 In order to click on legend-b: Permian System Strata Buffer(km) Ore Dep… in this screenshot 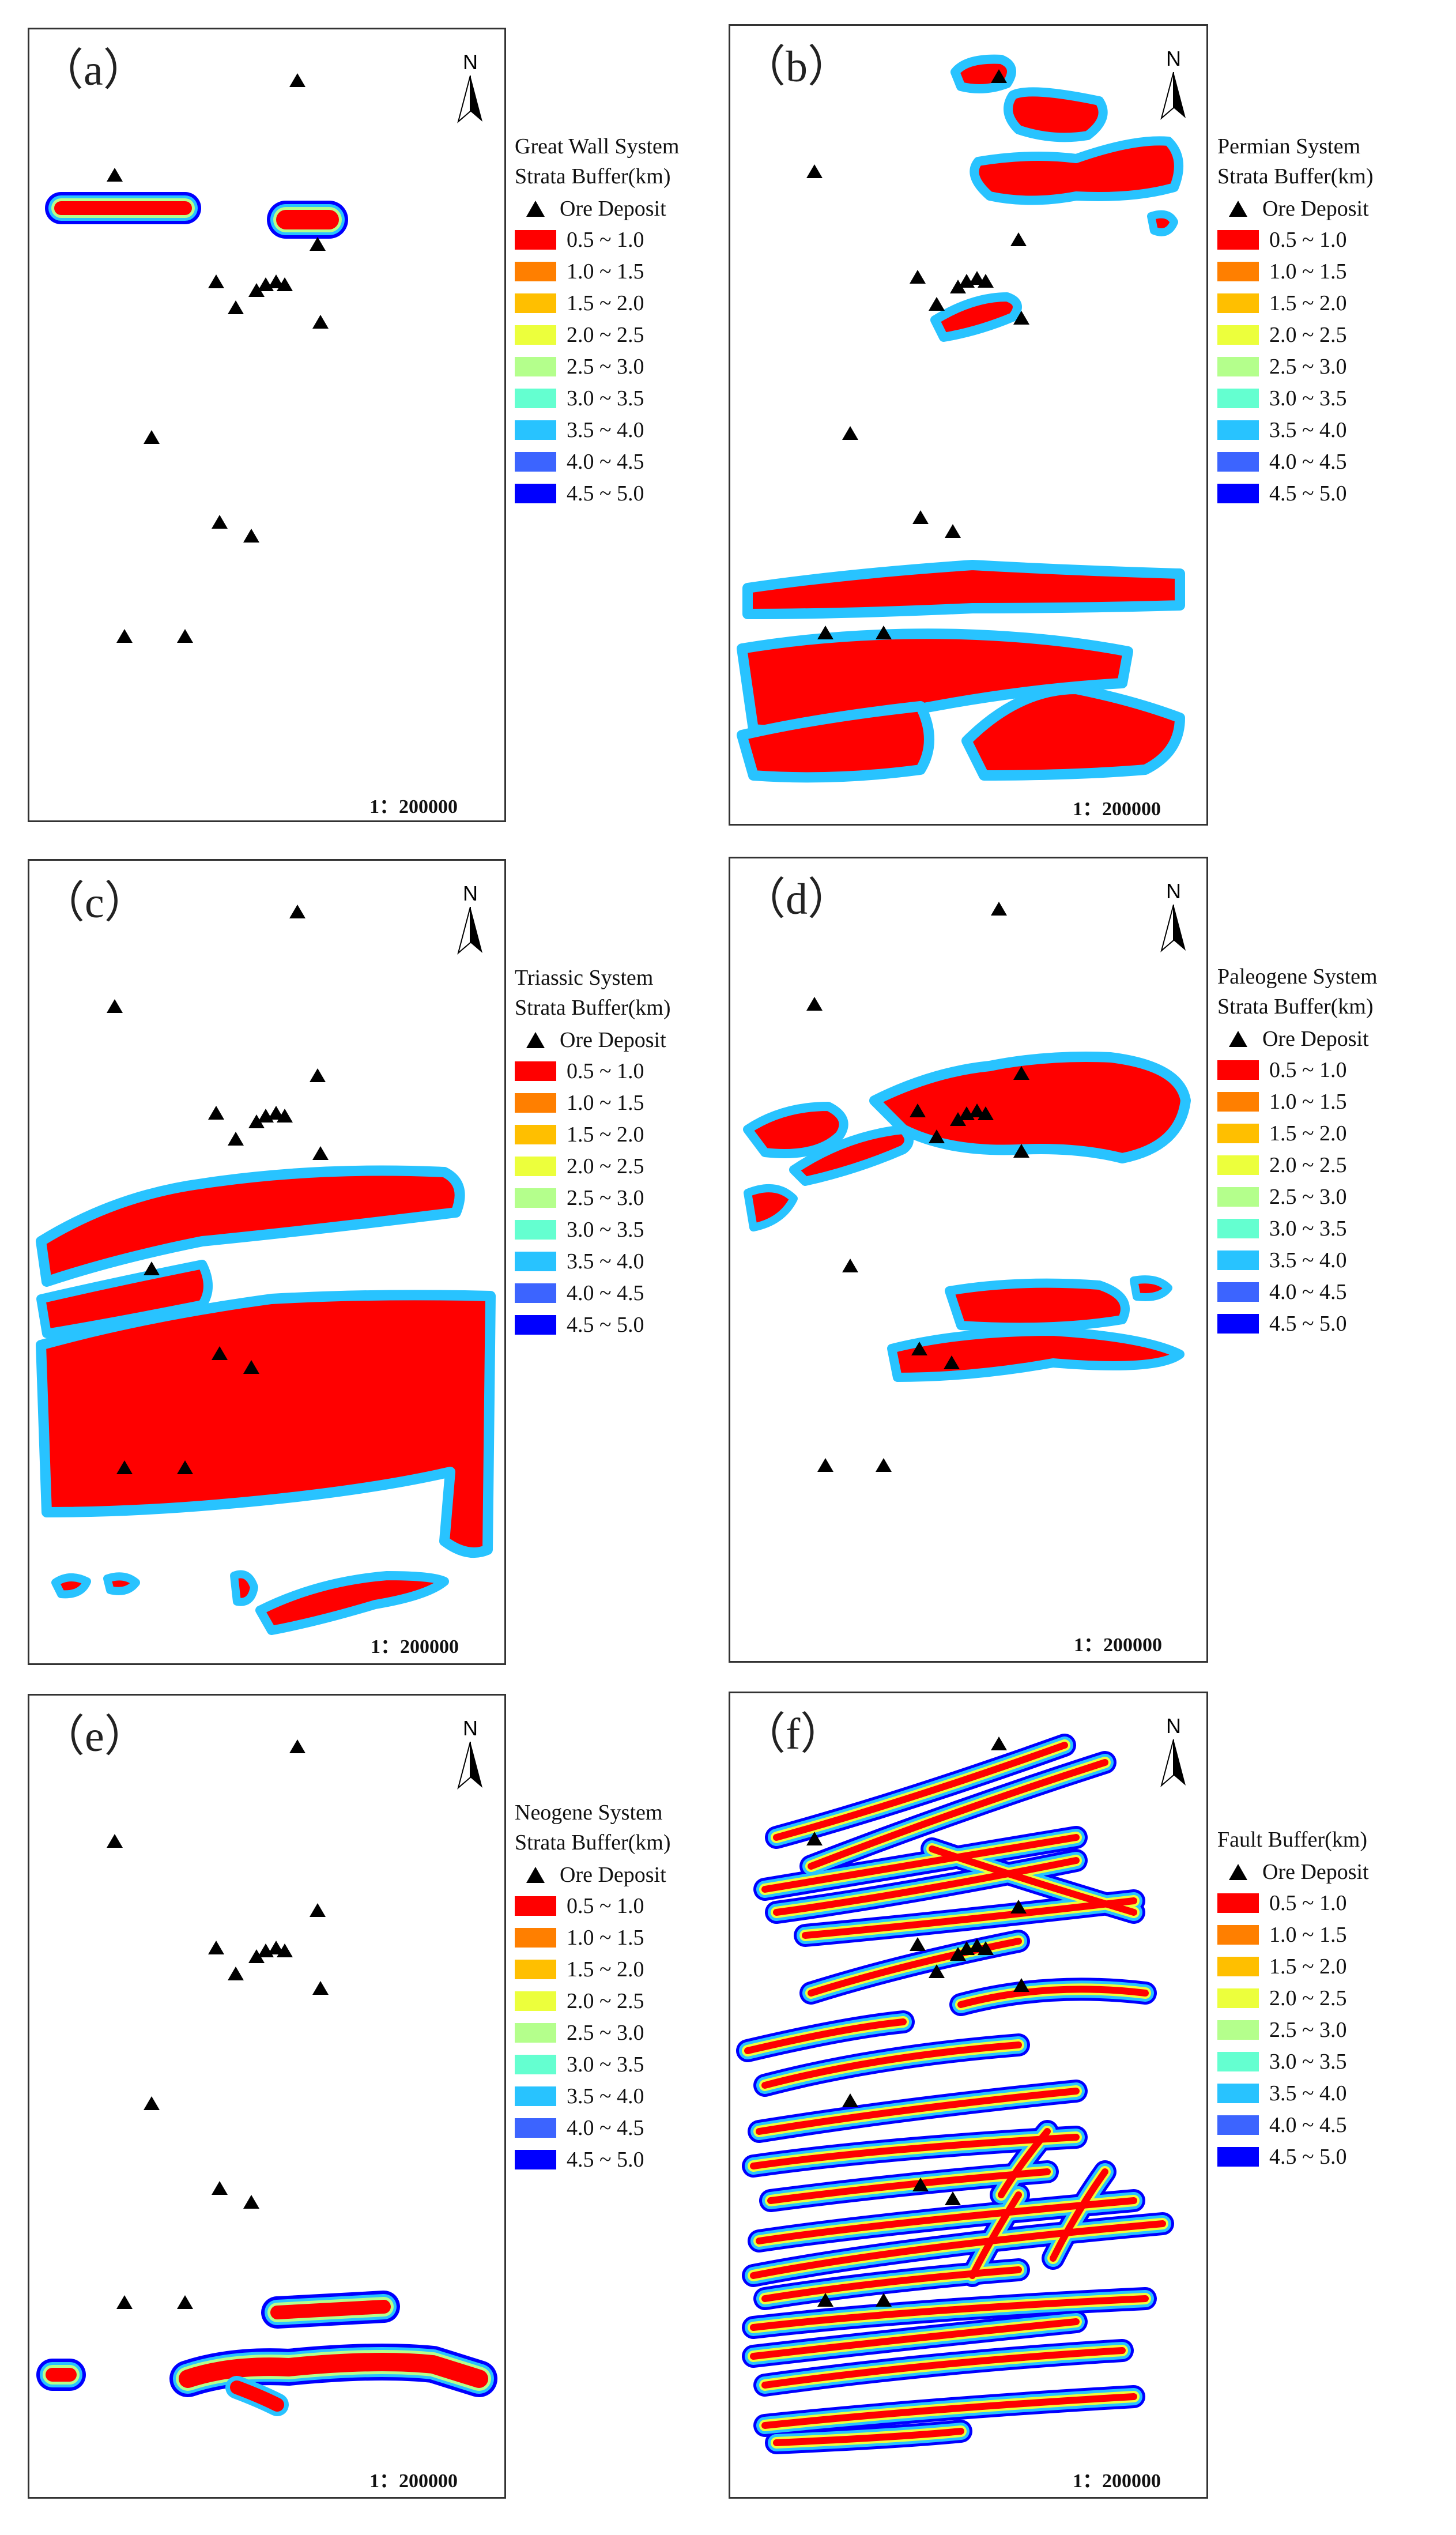, I will do `click(1336, 320)`.